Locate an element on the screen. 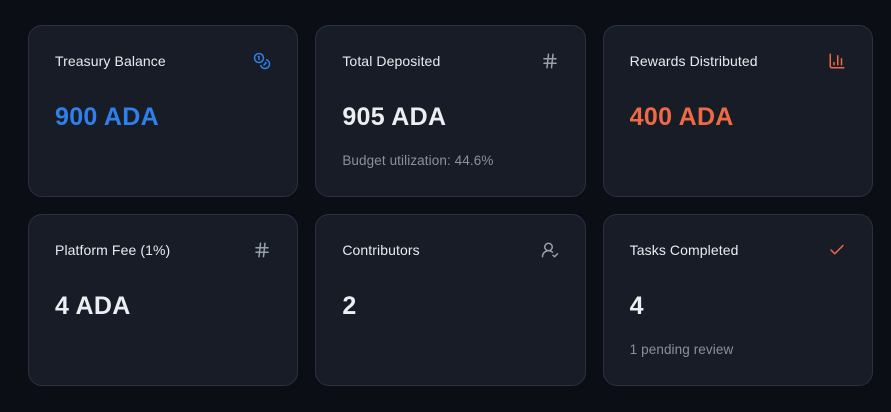 The image size is (891, 412). stat-card-header: Tasks Completed is located at coordinates (738, 249).